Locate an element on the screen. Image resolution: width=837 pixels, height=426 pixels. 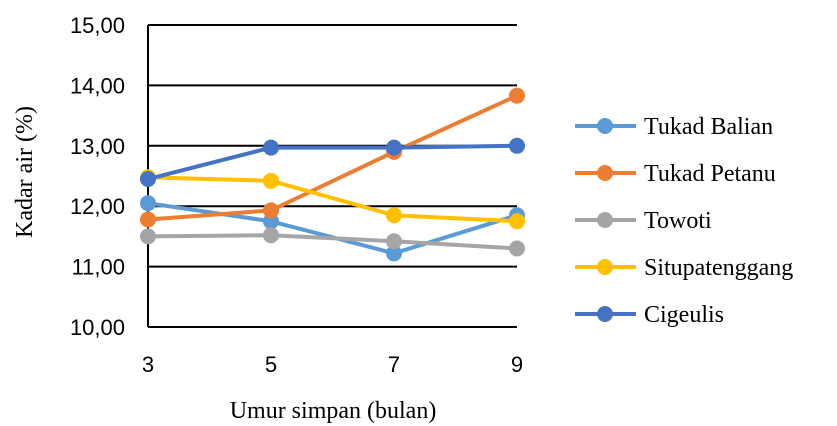
y-axis-title: Kadar air (%) is located at coordinates (25, 172).